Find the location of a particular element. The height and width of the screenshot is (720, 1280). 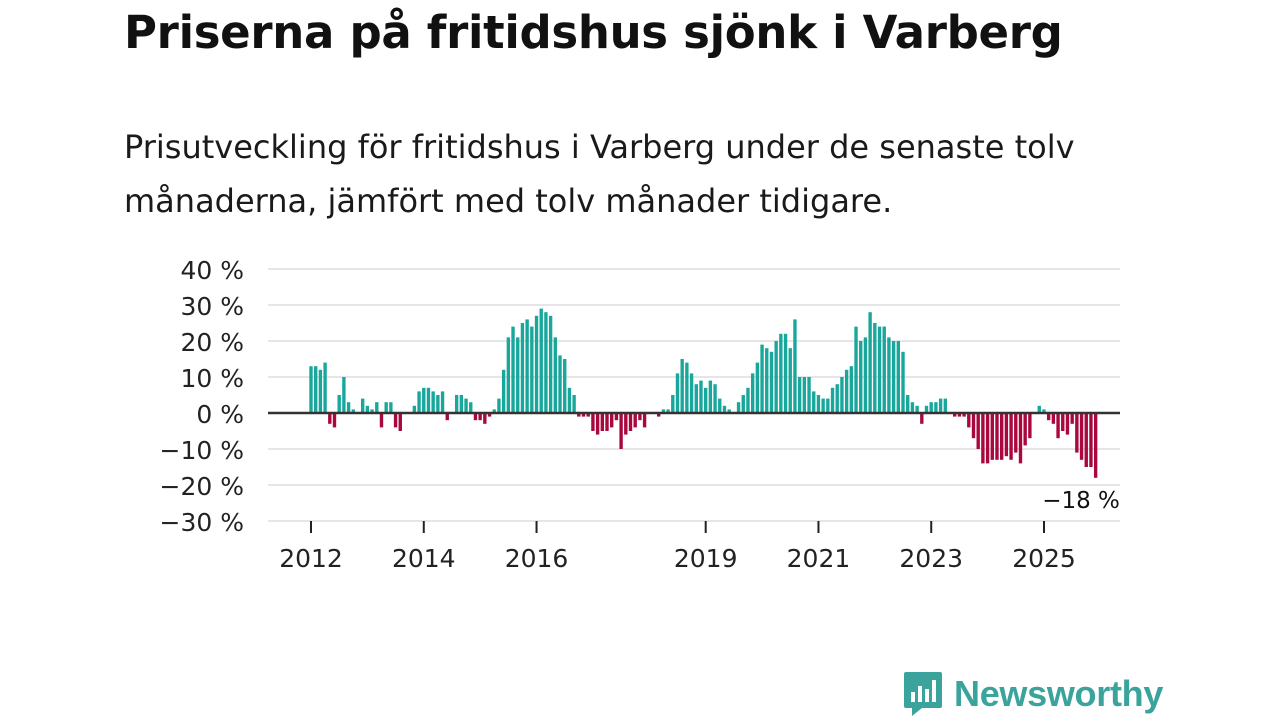

y-tick-label: 40 % is located at coordinates (212, 270).